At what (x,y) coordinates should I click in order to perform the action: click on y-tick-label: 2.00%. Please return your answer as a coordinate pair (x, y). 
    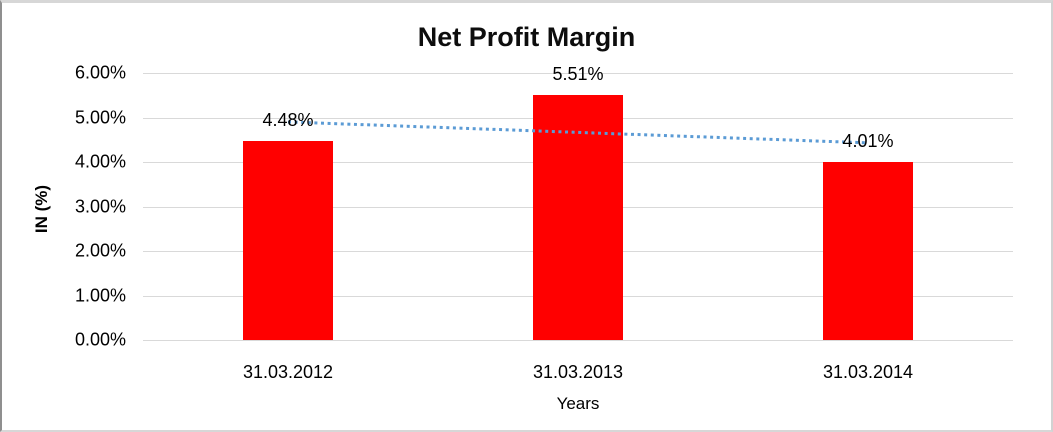
    Looking at the image, I should click on (100, 250).